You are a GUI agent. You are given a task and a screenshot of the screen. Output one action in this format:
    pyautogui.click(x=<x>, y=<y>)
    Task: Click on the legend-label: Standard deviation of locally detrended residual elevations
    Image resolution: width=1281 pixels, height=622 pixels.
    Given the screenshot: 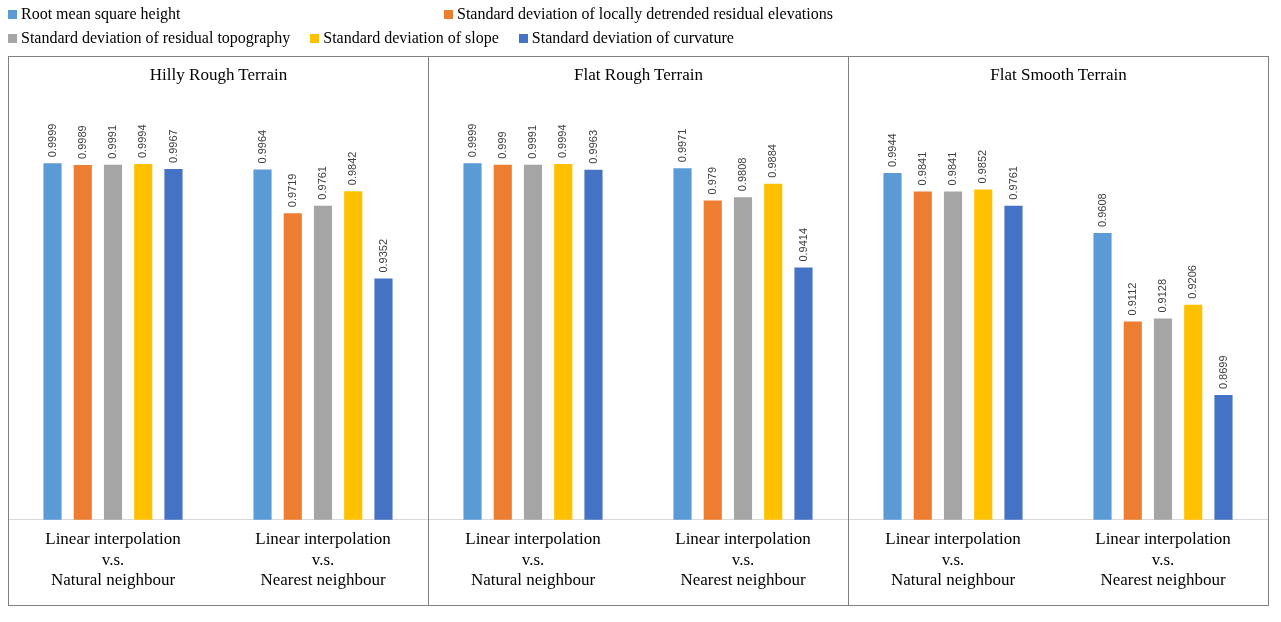 What is the action you would take?
    pyautogui.click(x=645, y=14)
    